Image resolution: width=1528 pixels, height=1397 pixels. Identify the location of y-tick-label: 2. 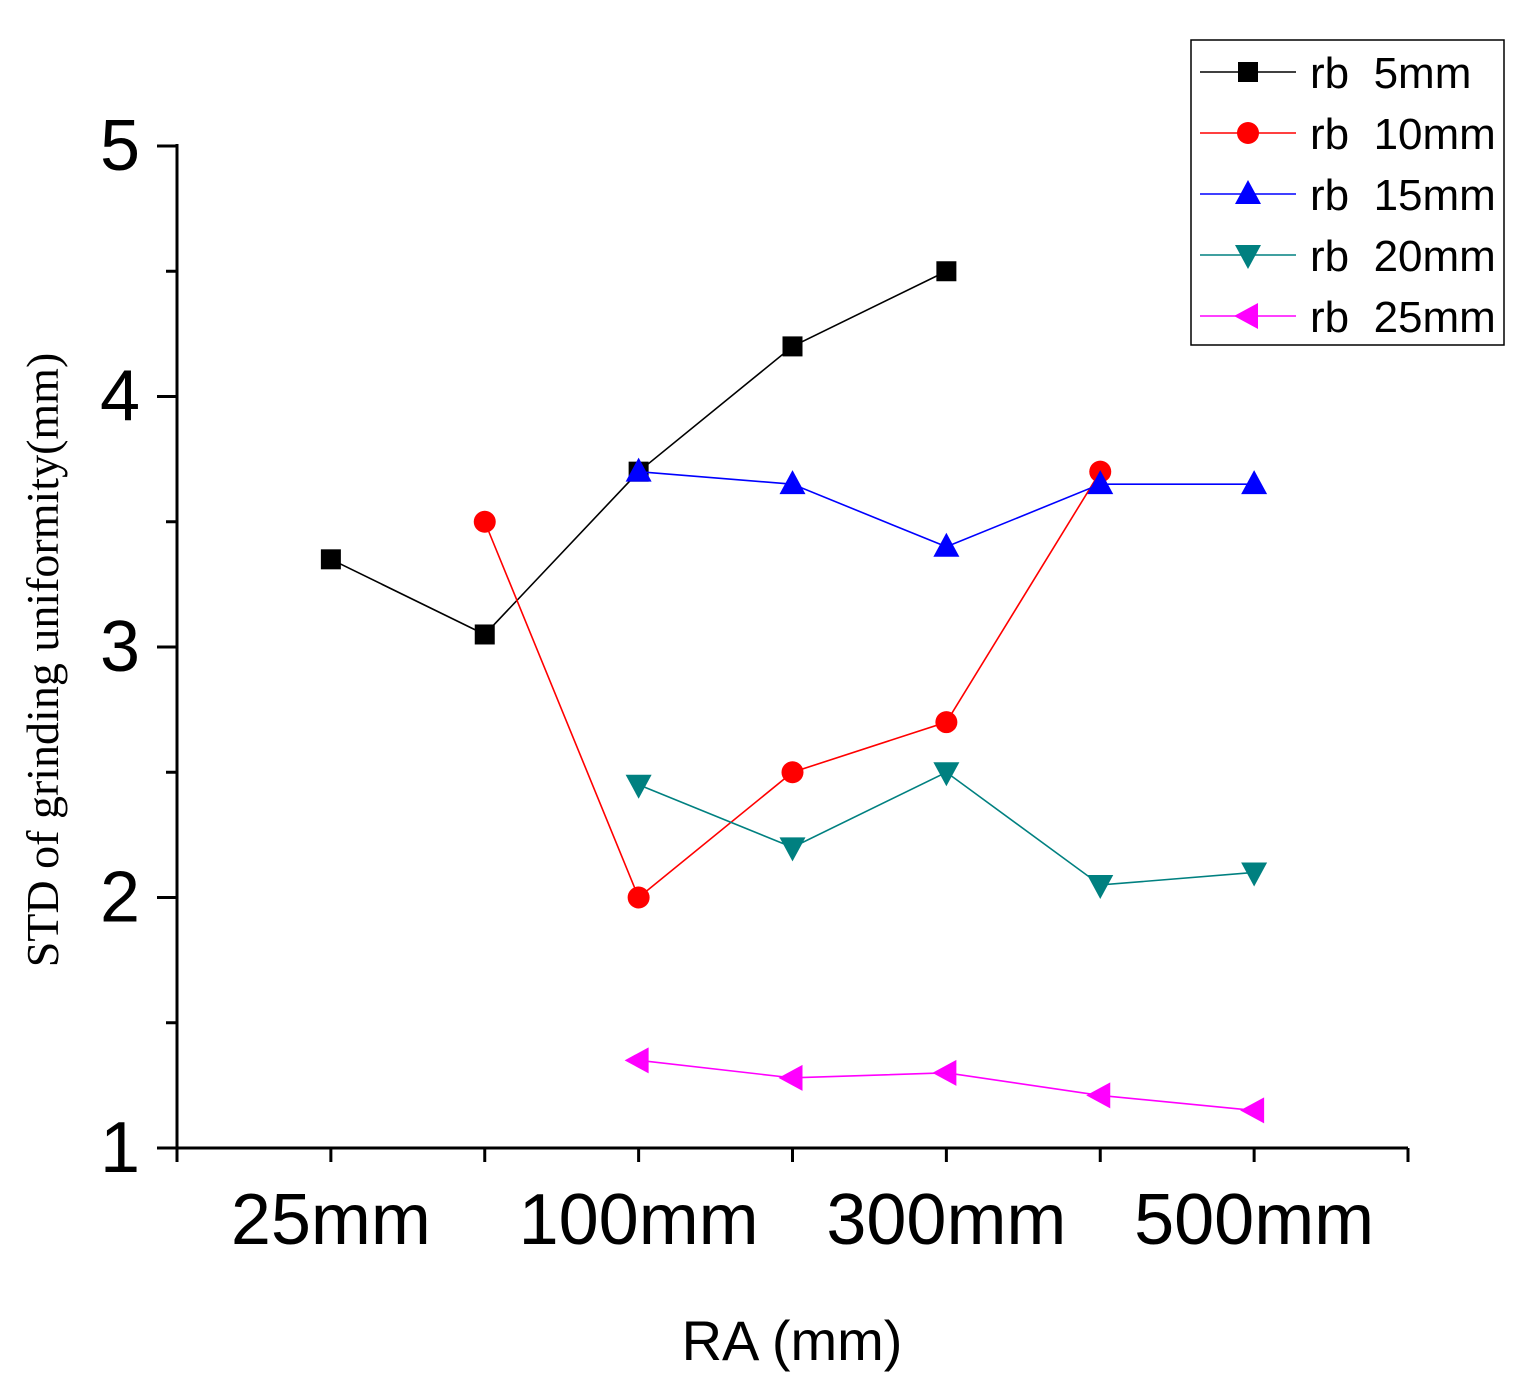
(120, 898).